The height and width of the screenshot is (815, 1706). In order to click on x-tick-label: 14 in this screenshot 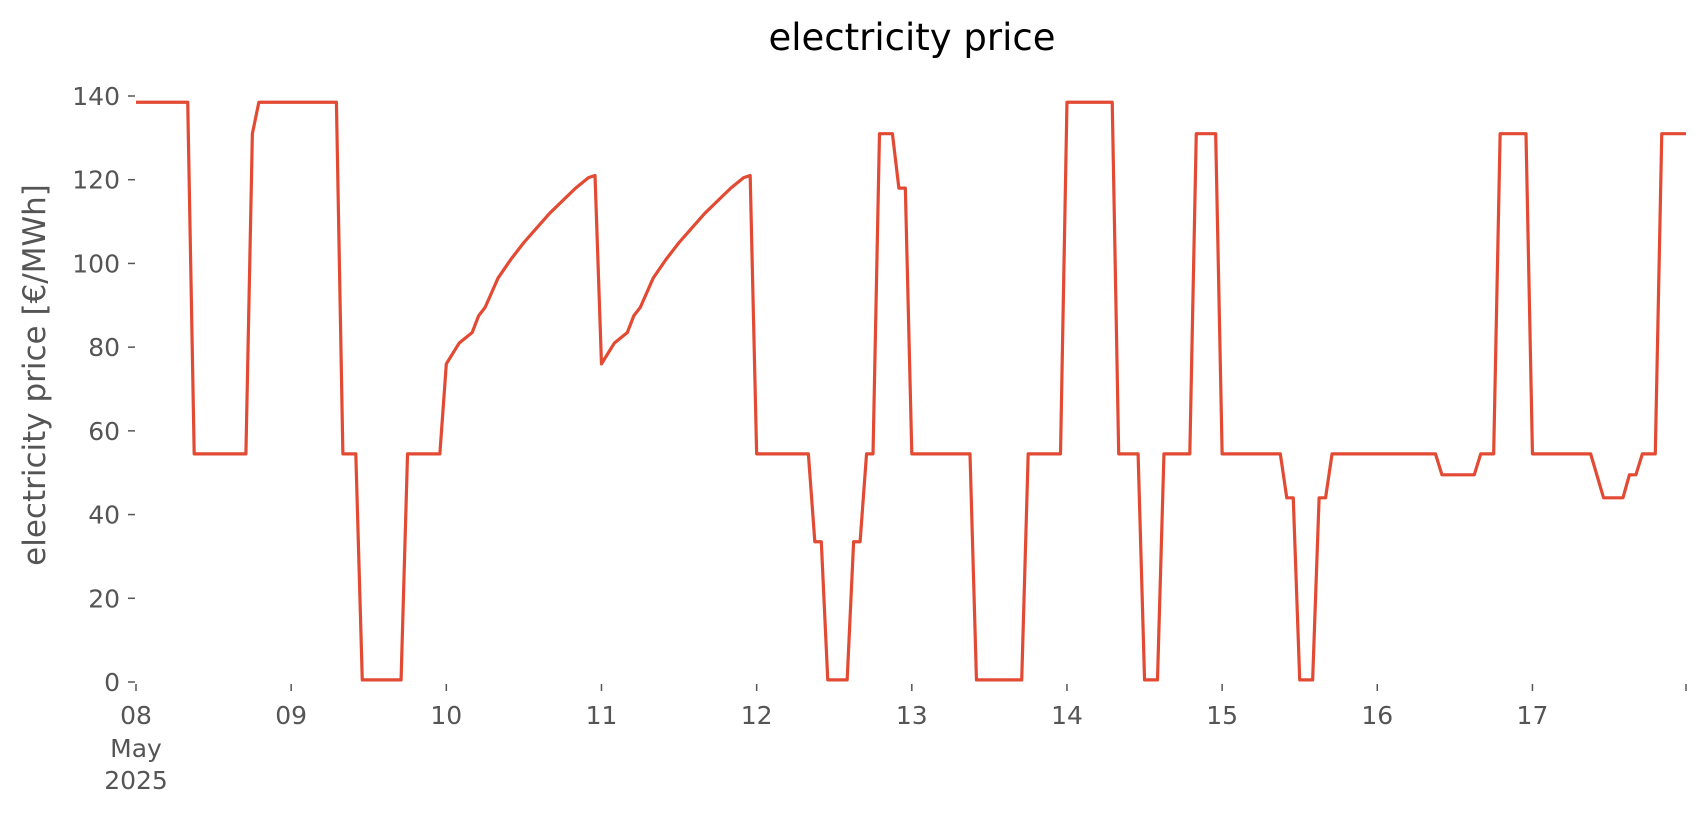, I will do `click(1067, 715)`.